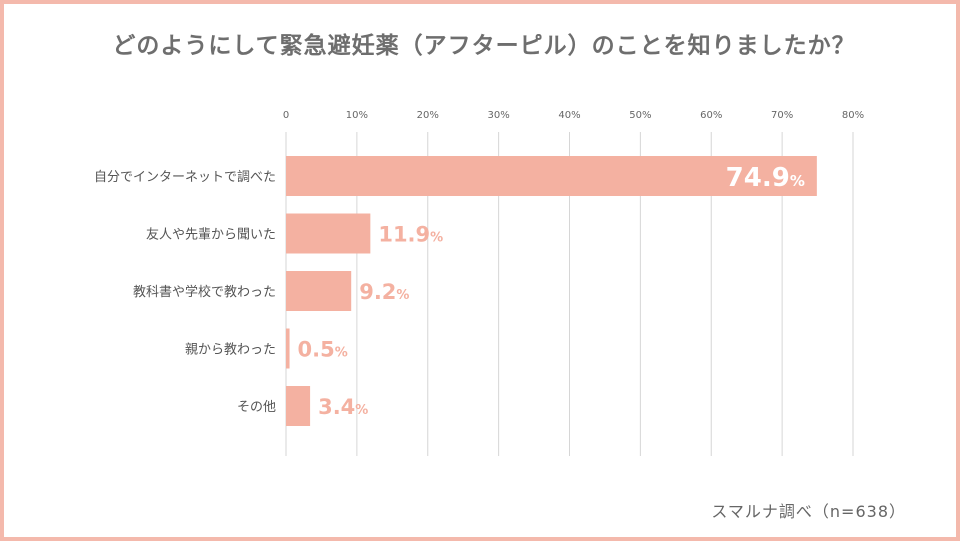  Describe the element at coordinates (569, 115) in the screenshot. I see `x-tick-label: 40%` at that location.